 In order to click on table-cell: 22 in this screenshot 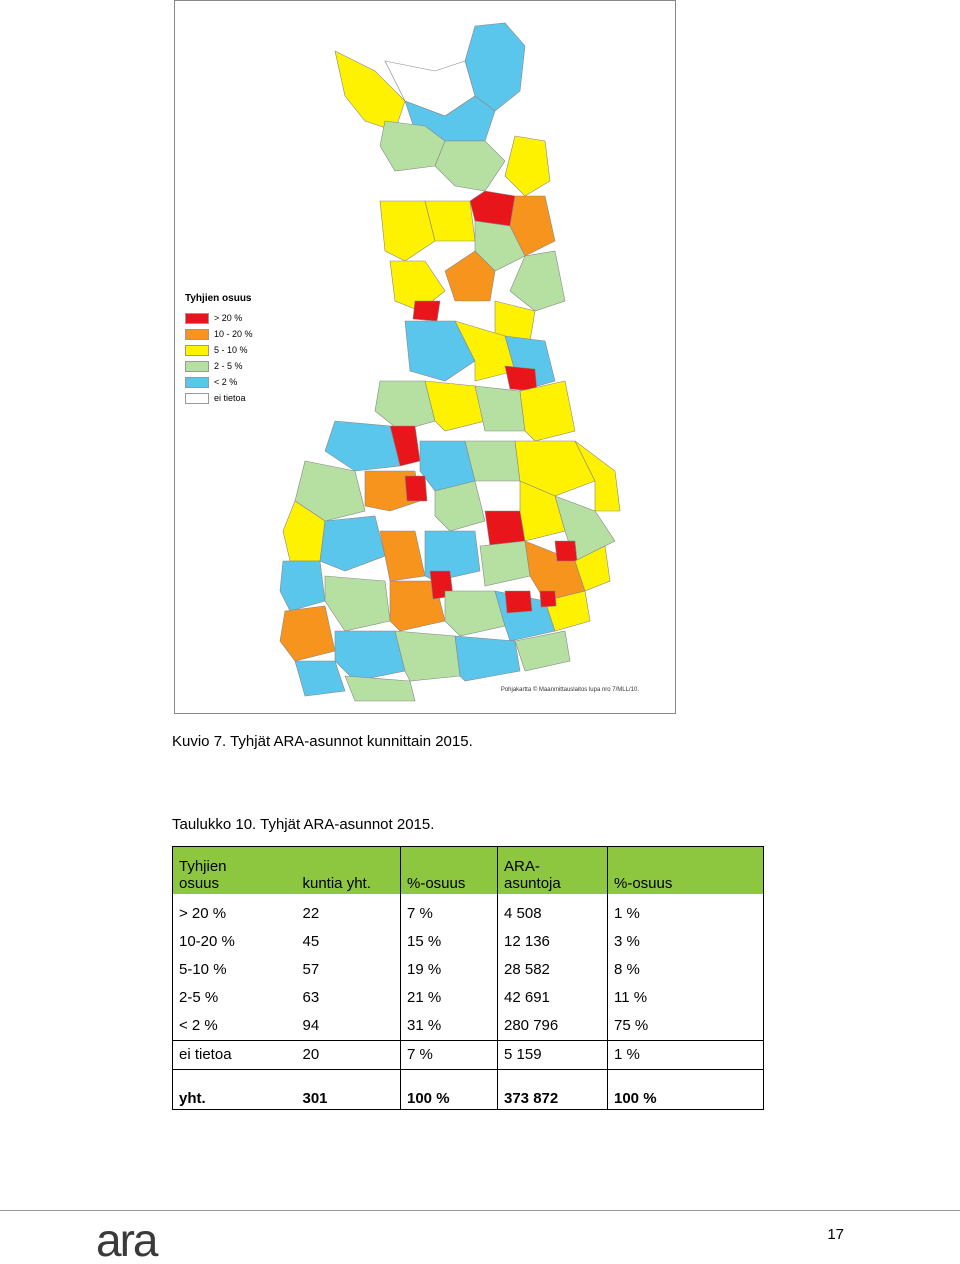, I will do `click(311, 913)`.